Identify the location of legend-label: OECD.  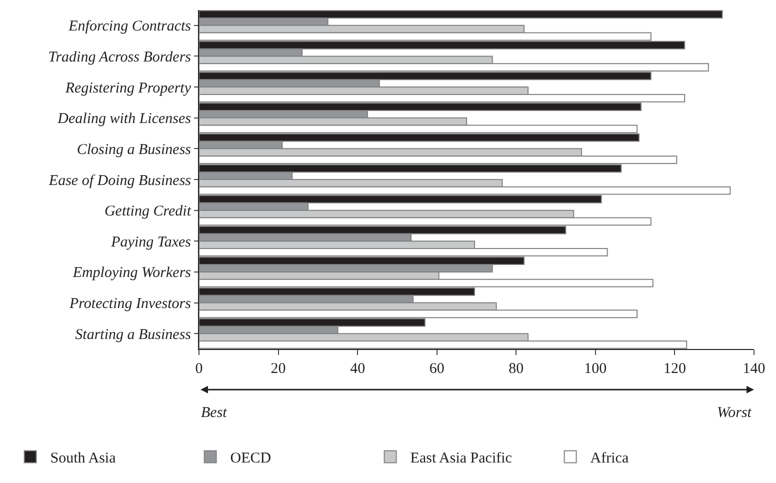
(251, 458).